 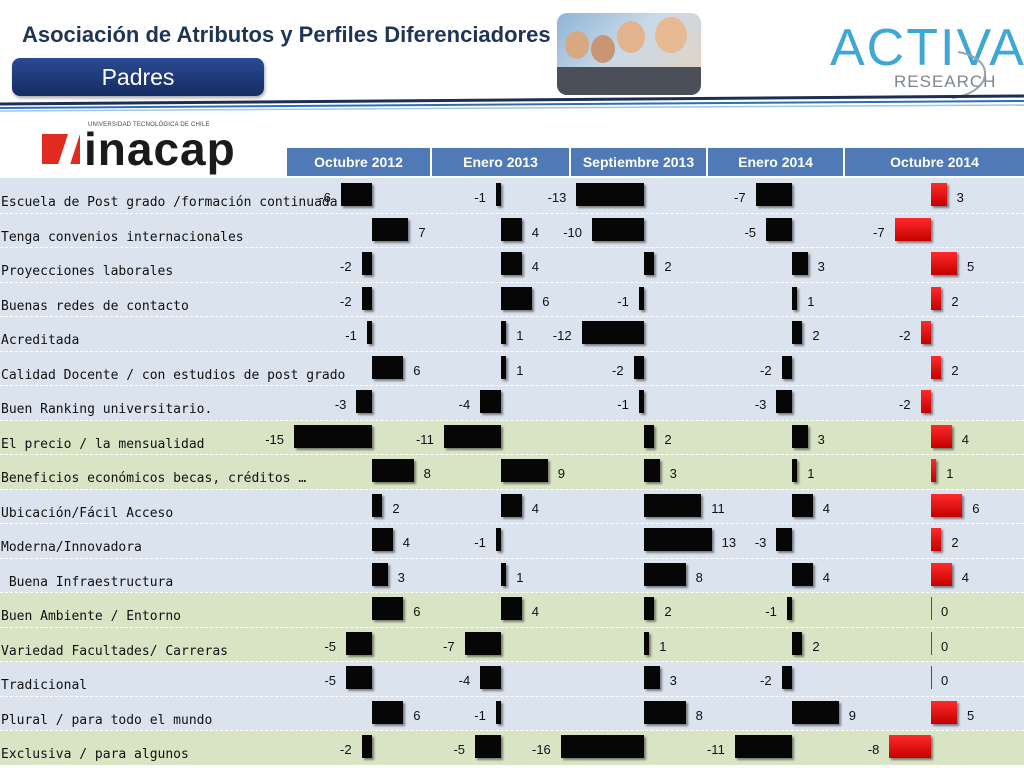 What do you see at coordinates (541, 749) in the screenshot?
I see `data-label: -16` at bounding box center [541, 749].